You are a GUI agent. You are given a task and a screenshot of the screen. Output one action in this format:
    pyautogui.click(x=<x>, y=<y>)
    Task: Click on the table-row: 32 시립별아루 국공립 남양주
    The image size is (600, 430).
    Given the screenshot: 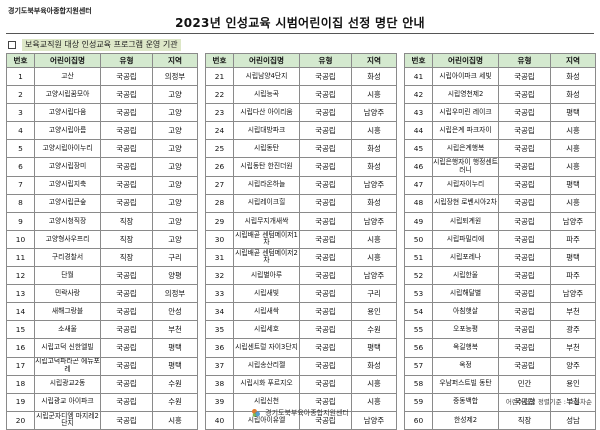 What is the action you would take?
    pyautogui.click(x=301, y=276)
    